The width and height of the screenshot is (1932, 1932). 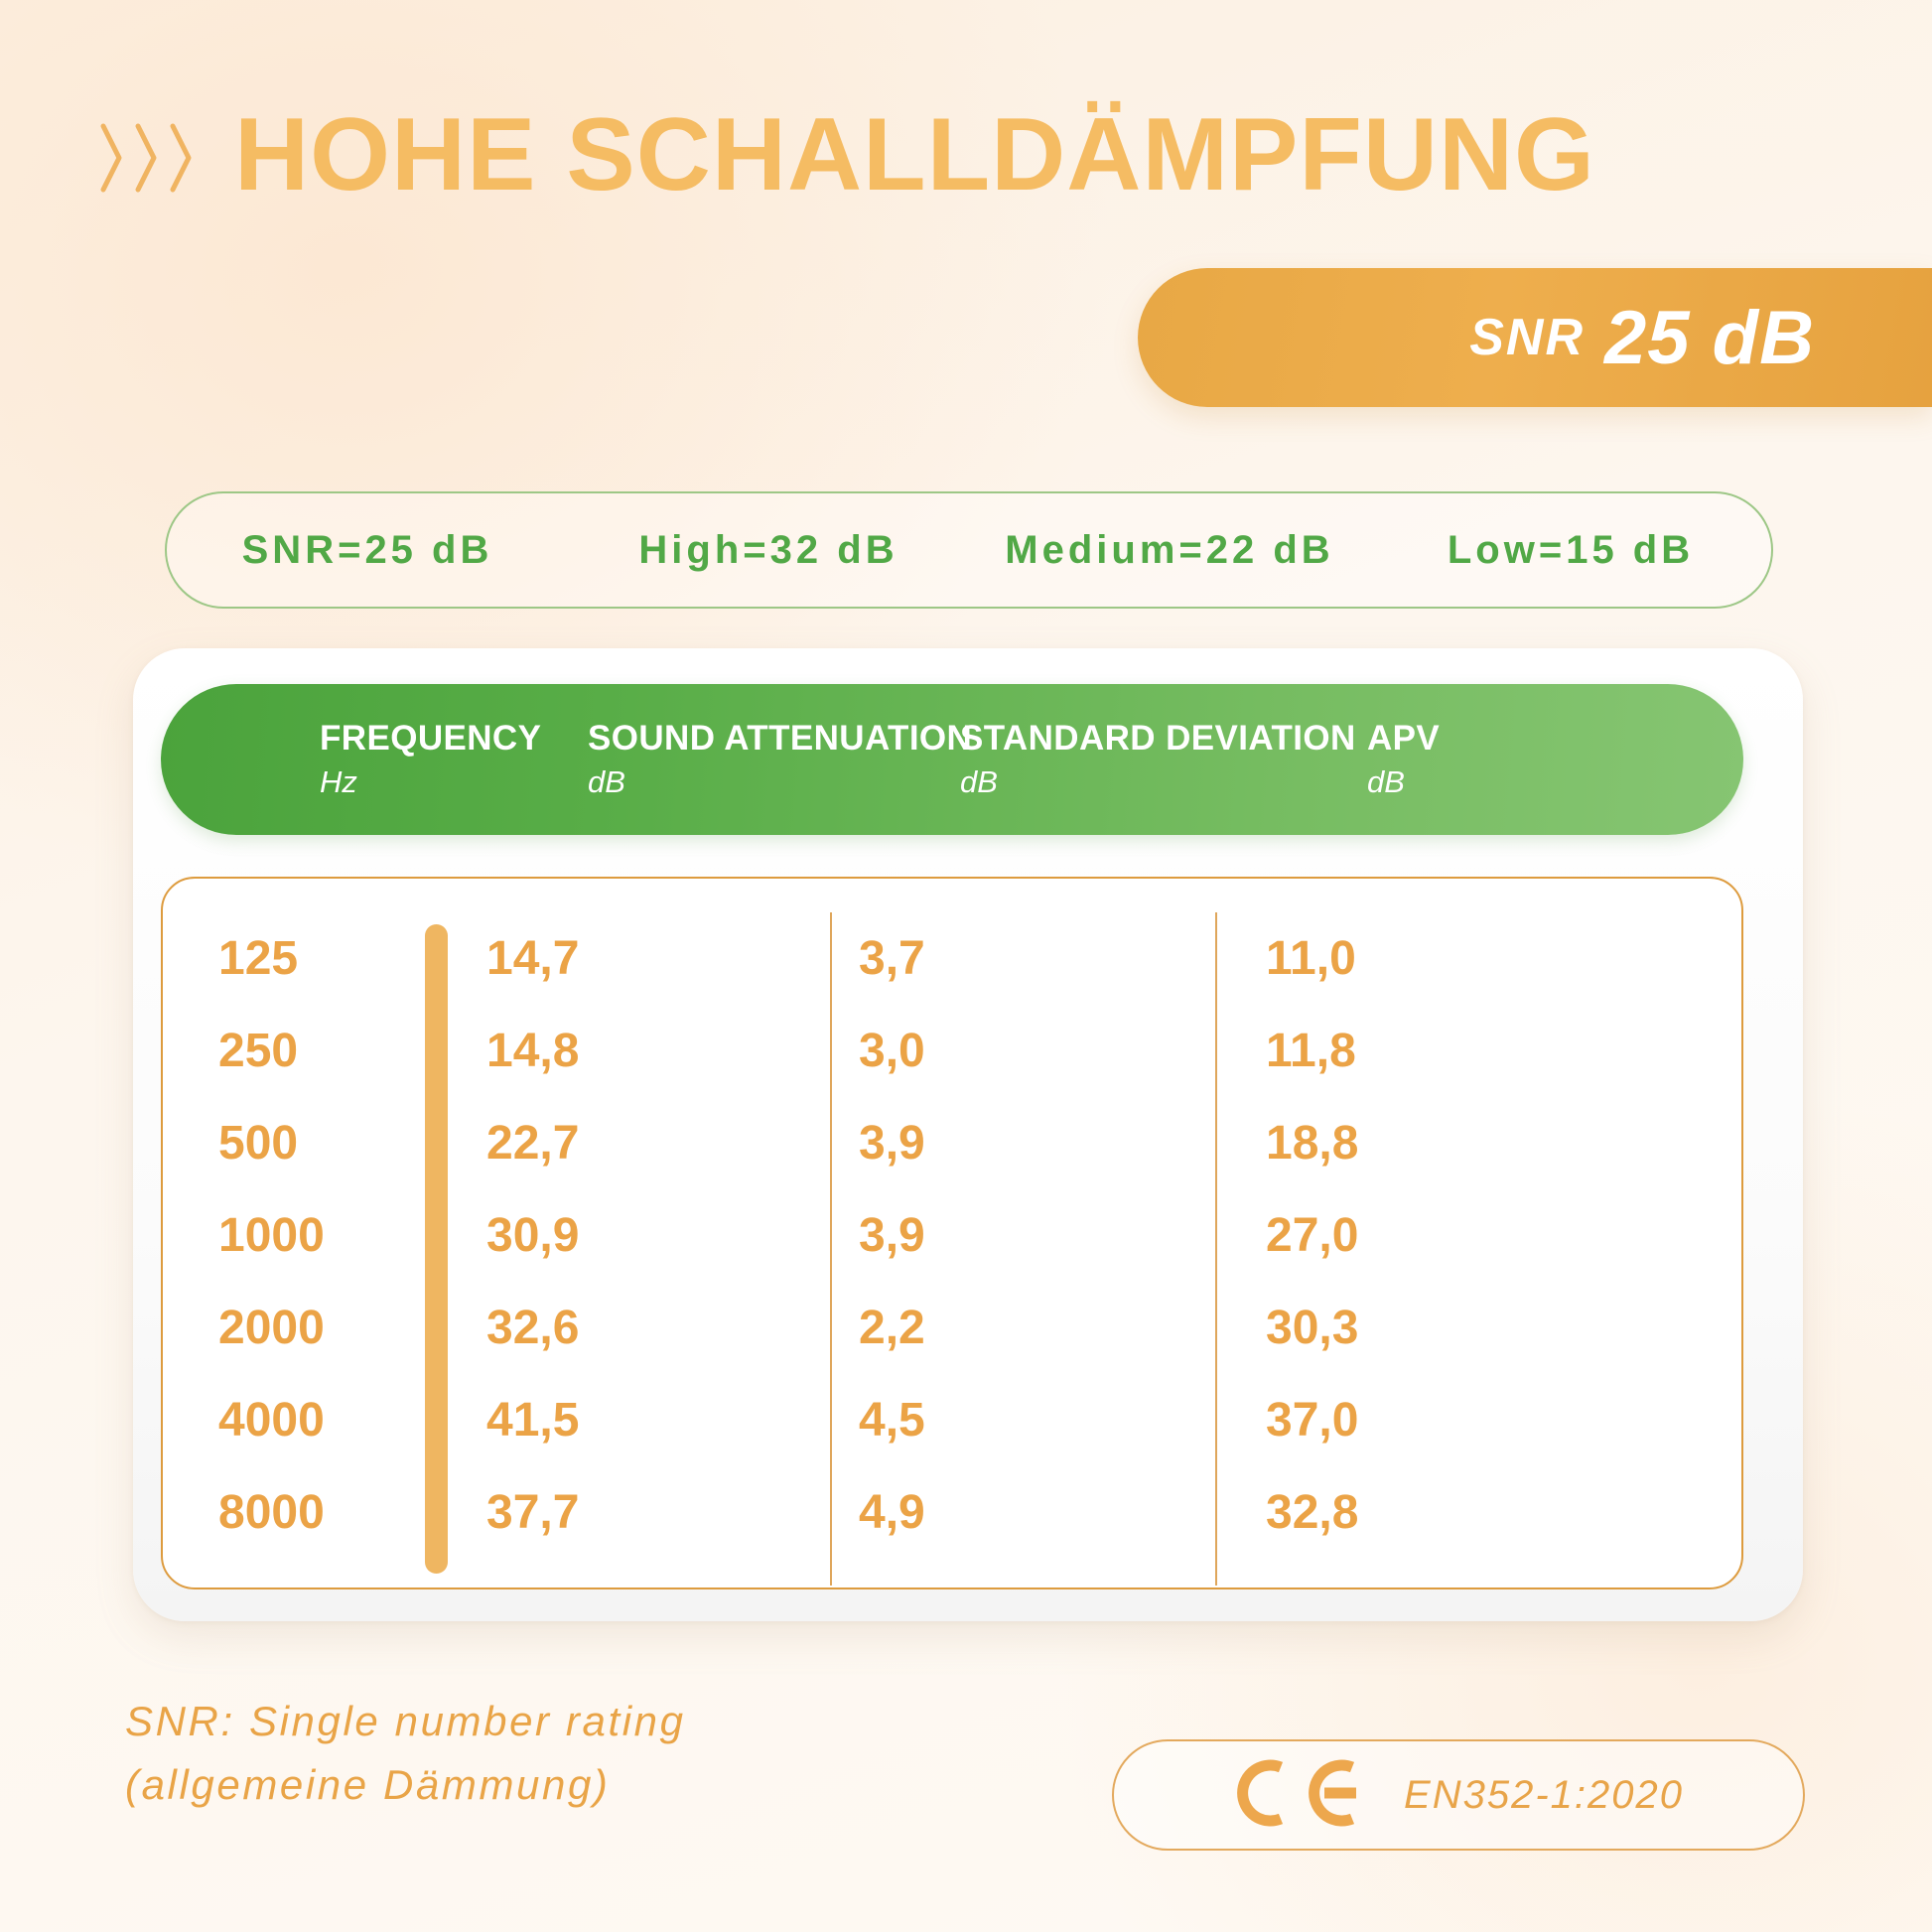 I want to click on ce-mark-icon, so click(x=1297, y=1796).